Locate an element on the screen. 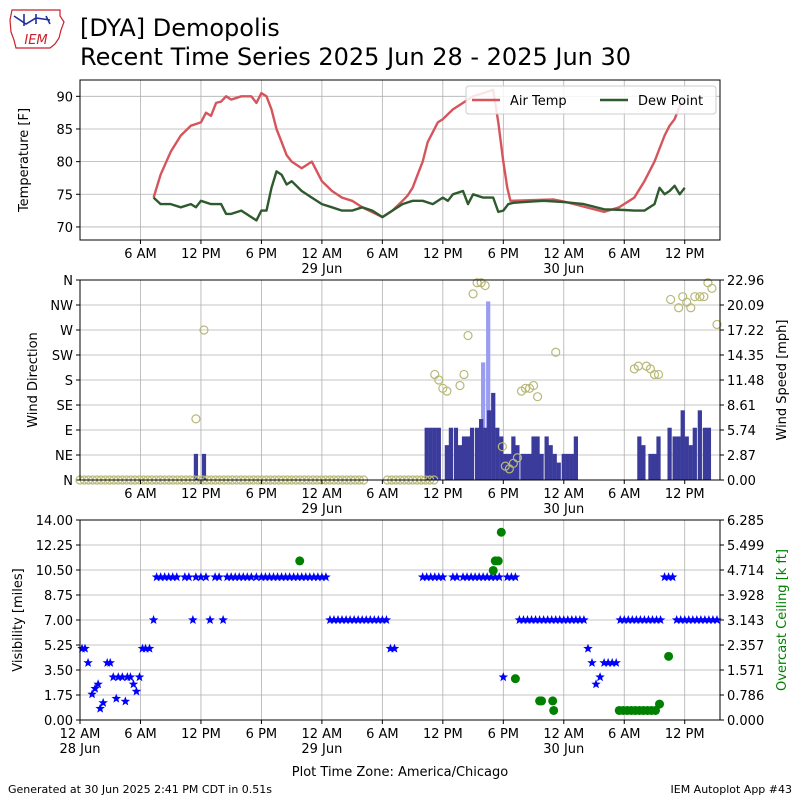  y-tick-label: 5.25 is located at coordinates (58, 646).